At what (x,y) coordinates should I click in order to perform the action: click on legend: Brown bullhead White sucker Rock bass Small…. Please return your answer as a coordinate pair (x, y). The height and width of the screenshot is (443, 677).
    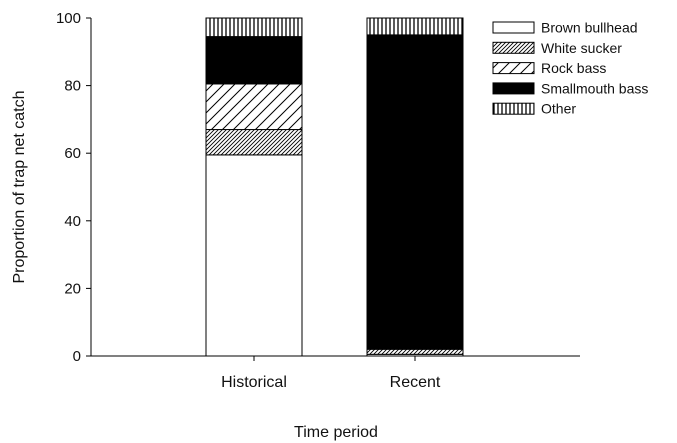
    Looking at the image, I should click on (570, 68).